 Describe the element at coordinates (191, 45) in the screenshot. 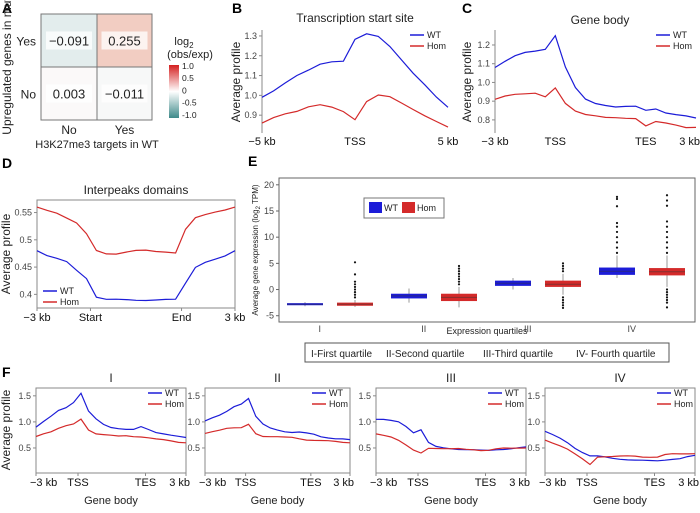

I see `colorbar-title-sub: 2` at that location.